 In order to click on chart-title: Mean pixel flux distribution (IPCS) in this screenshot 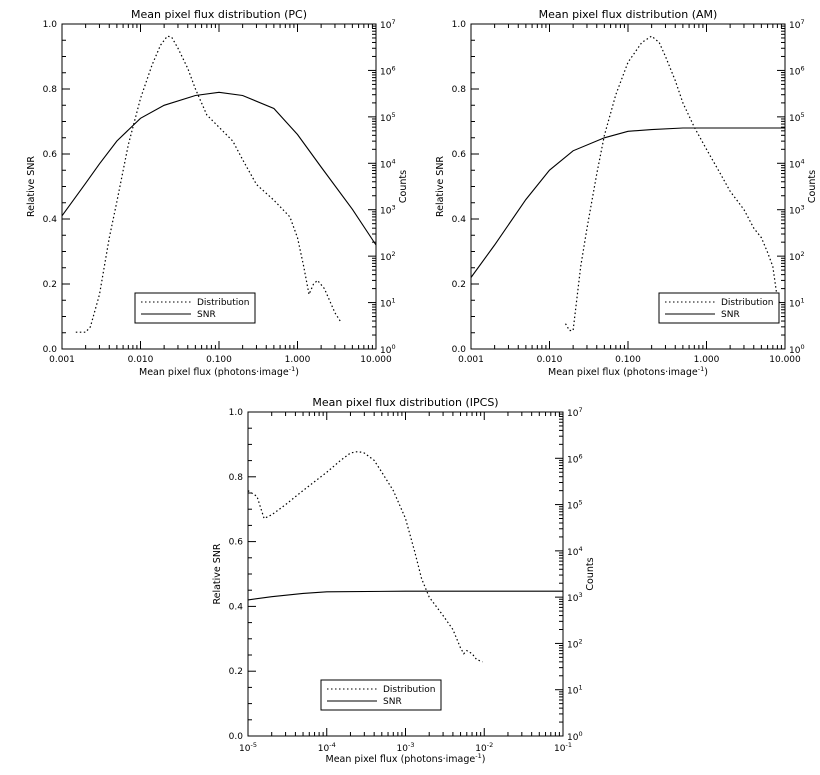, I will do `click(405, 402)`.